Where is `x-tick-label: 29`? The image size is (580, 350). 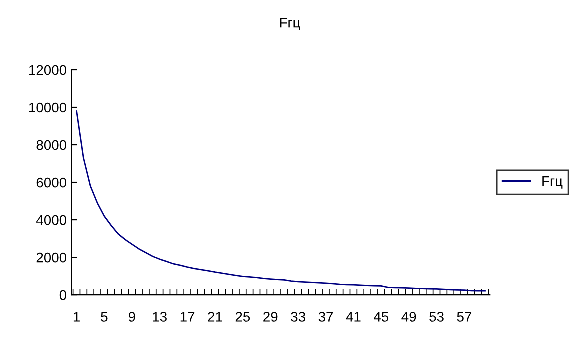
x-tick-label: 29 is located at coordinates (271, 317).